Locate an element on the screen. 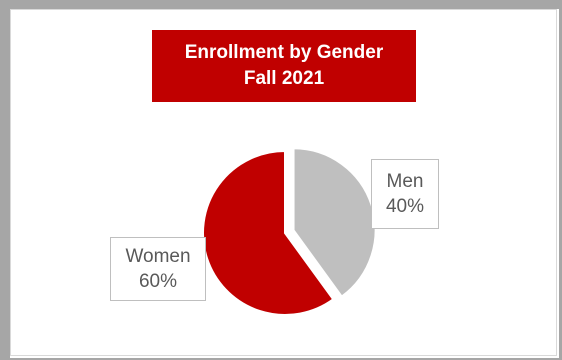  men-percent: 40% is located at coordinates (405, 206).